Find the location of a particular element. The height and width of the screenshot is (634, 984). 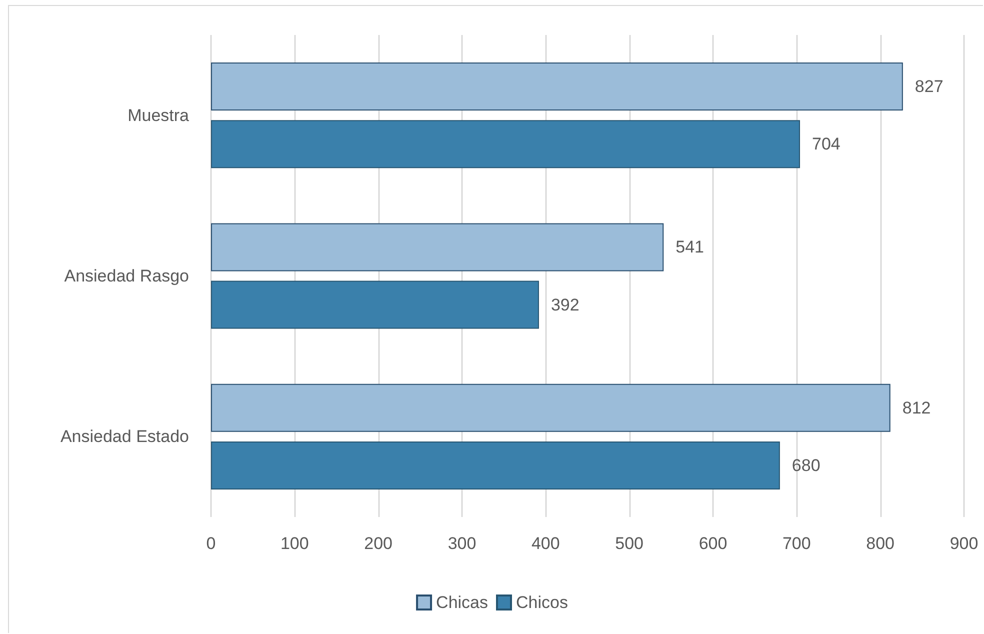

data-label: 827 is located at coordinates (929, 86).